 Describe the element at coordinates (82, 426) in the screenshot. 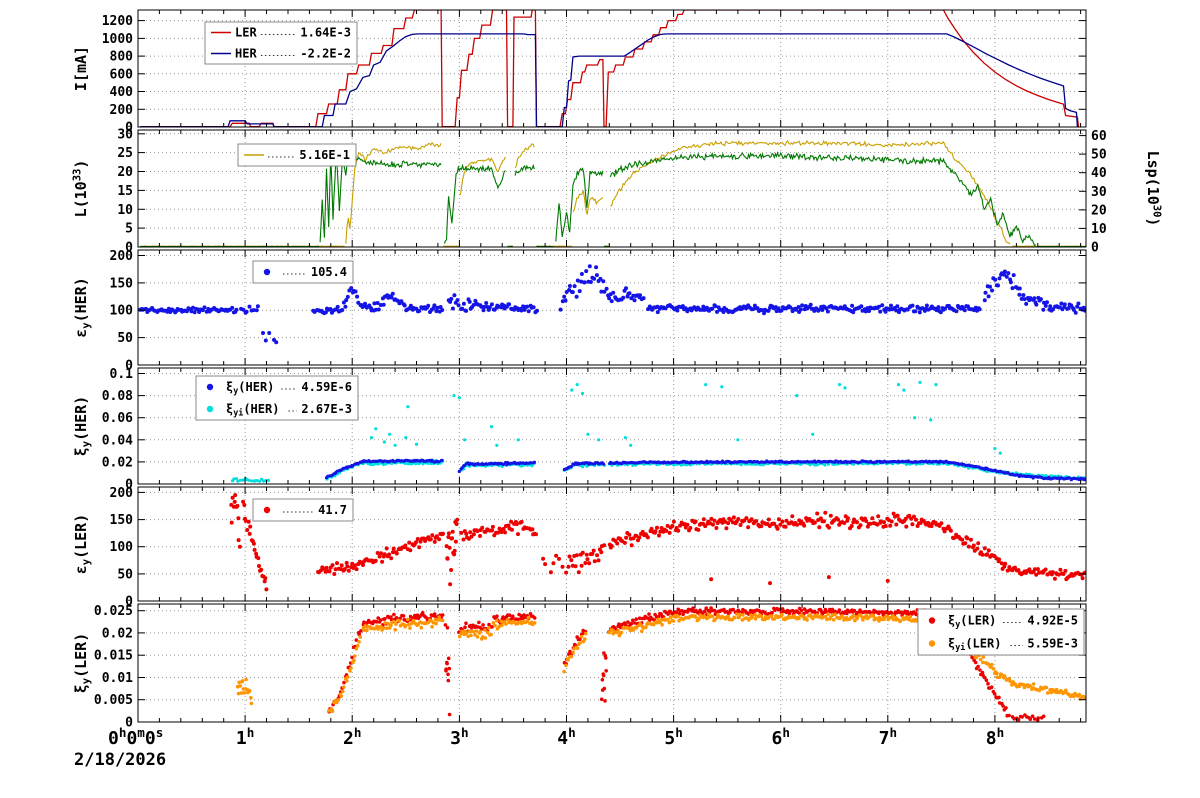

I see `ylabel-xiy_her: ξy(HER)` at that location.